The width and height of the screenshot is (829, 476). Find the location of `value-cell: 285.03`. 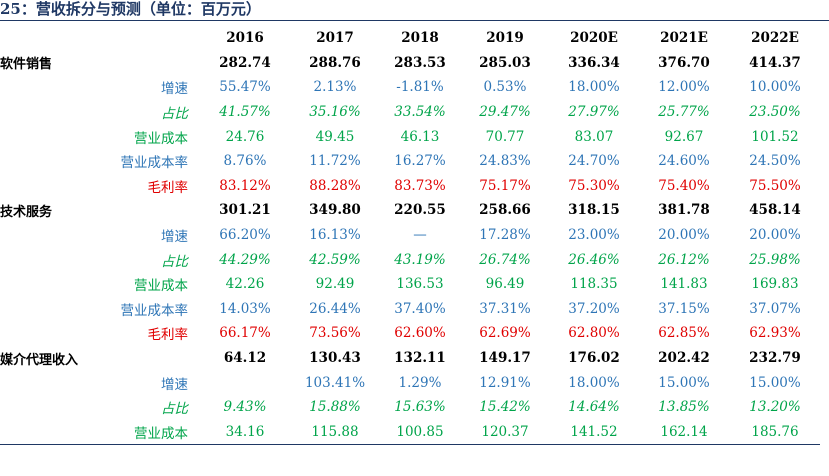

value-cell: 285.03 is located at coordinates (505, 62).